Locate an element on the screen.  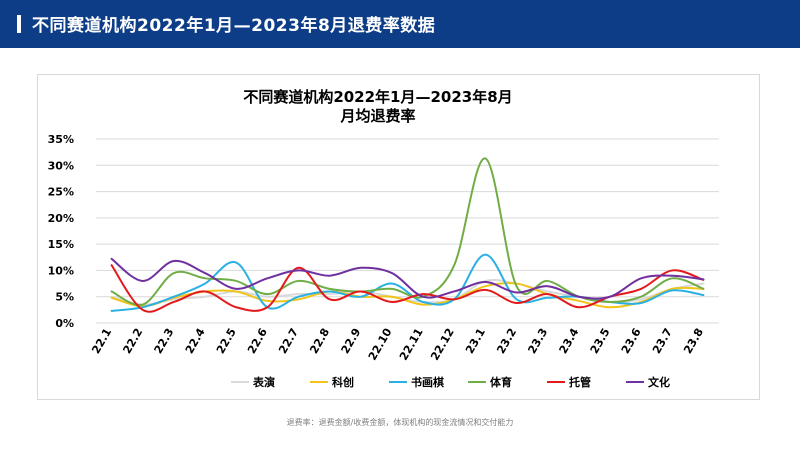
legend-label: 科创 is located at coordinates (343, 382).